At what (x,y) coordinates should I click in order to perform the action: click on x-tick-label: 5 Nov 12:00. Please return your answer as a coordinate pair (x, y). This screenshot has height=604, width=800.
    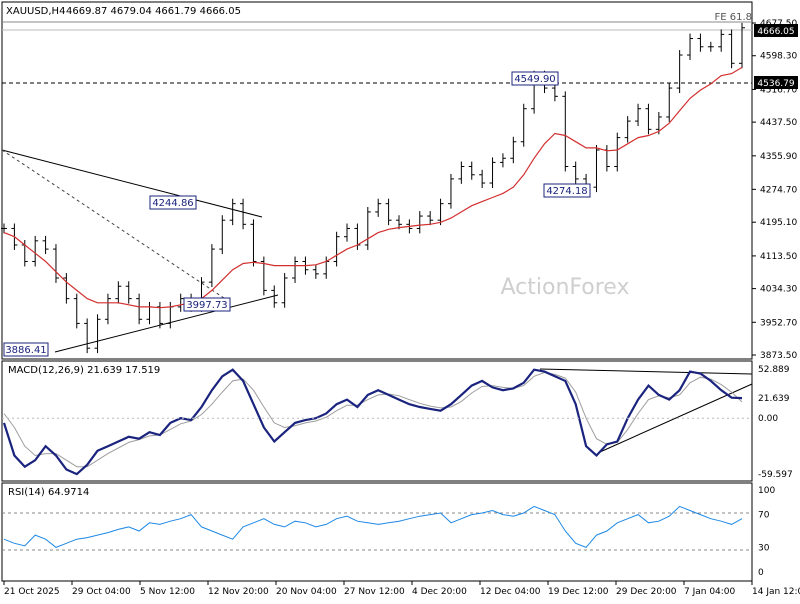
    Looking at the image, I should click on (167, 592).